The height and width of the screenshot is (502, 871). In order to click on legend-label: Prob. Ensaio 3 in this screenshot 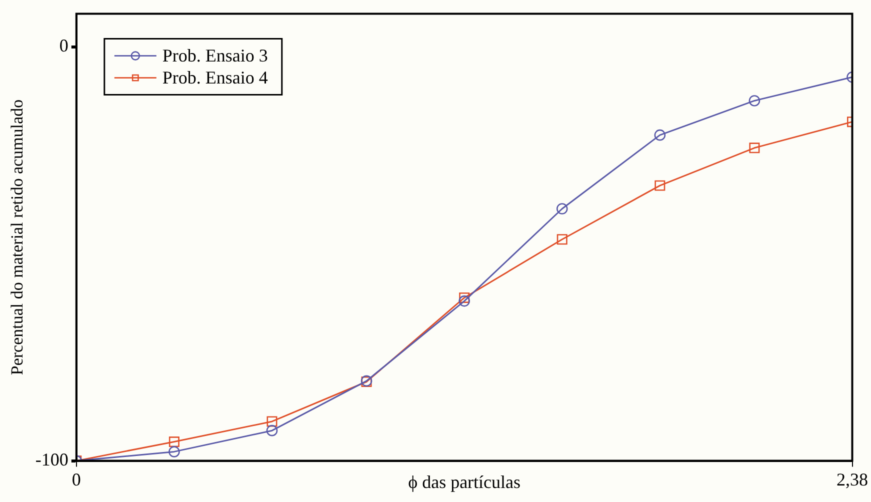, I will do `click(215, 56)`.